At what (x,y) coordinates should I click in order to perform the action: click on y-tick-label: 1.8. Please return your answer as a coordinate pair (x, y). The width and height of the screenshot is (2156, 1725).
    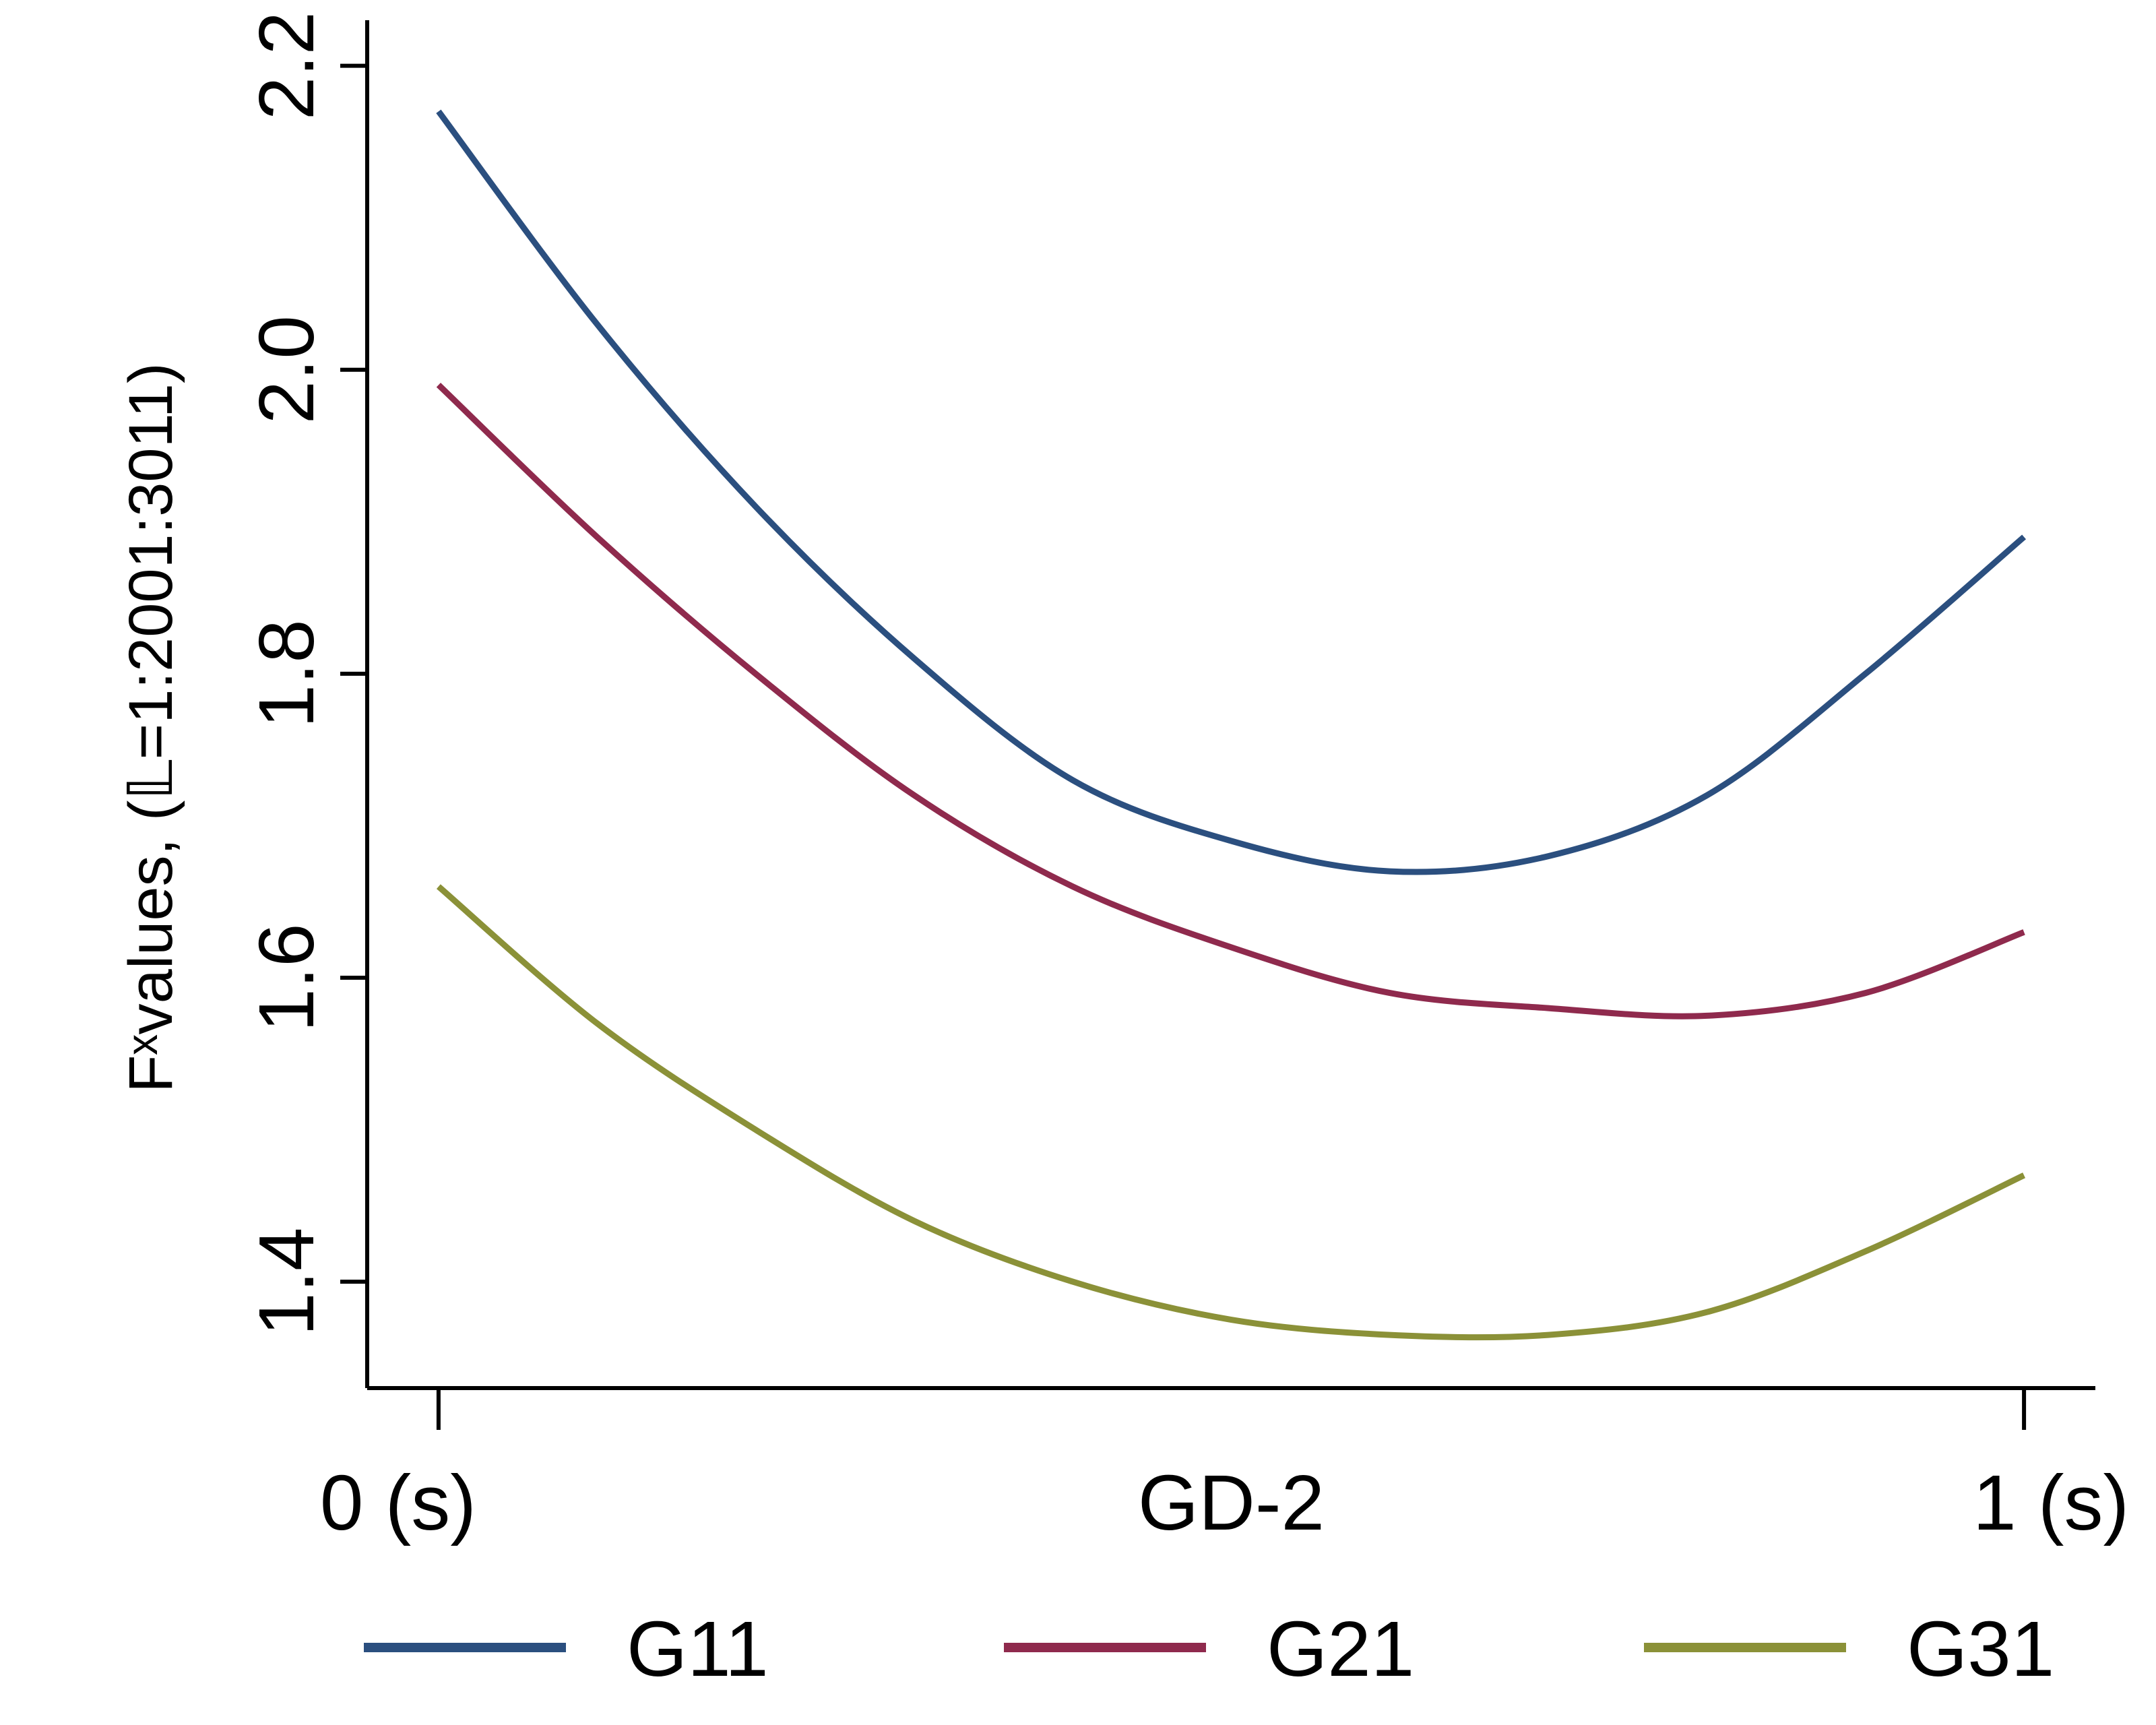
    Looking at the image, I should click on (286, 673).